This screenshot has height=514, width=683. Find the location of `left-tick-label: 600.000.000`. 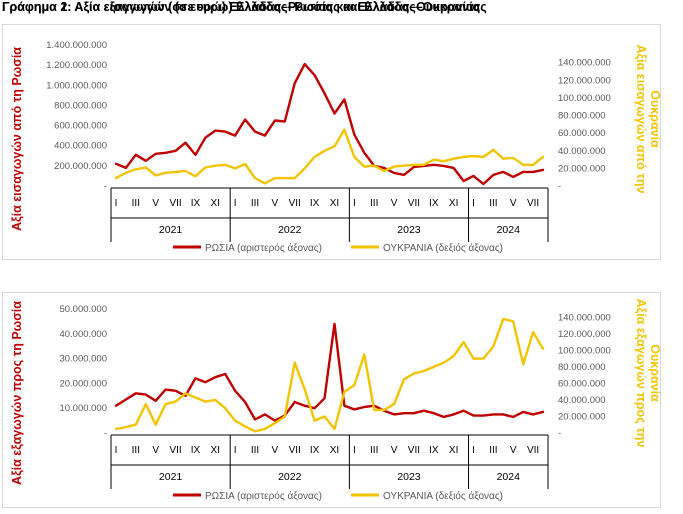

left-tick-label: 600.000.000 is located at coordinates (80, 126).